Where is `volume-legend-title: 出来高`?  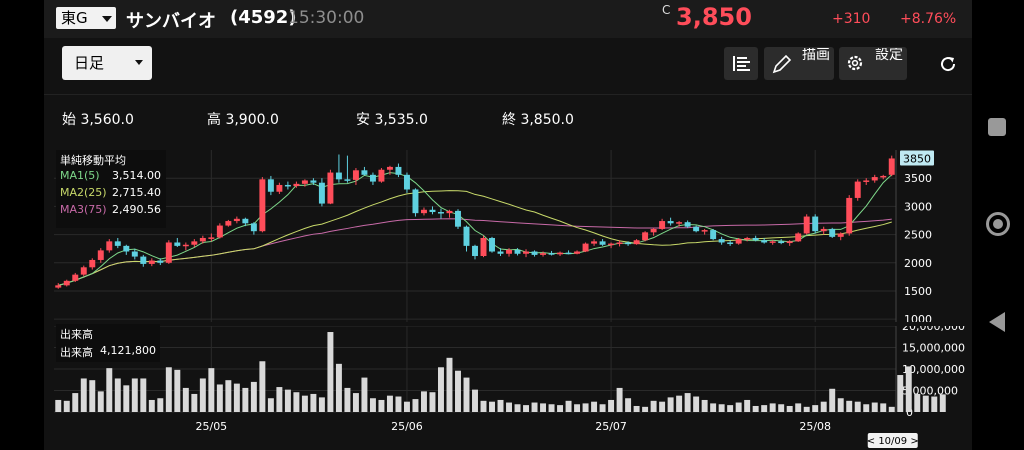 volume-legend-title: 出来高 is located at coordinates (76, 334).